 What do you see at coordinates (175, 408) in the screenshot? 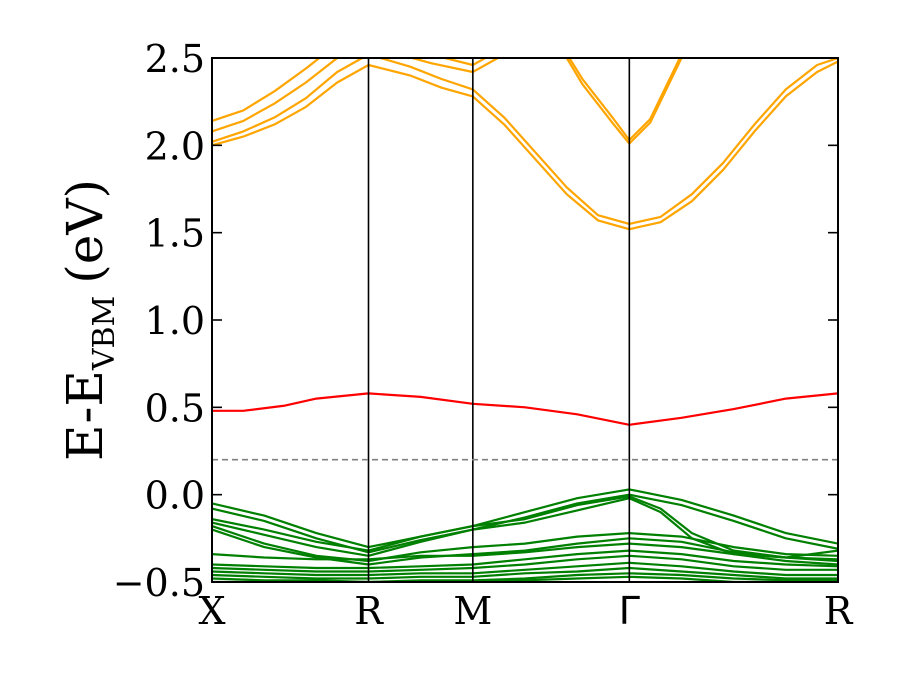
I see `y-tick-label: 0.5` at bounding box center [175, 408].